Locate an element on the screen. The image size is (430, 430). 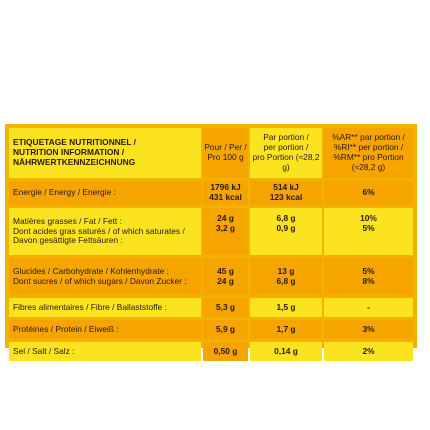
row-value: 0,9 g is located at coordinates (286, 227).